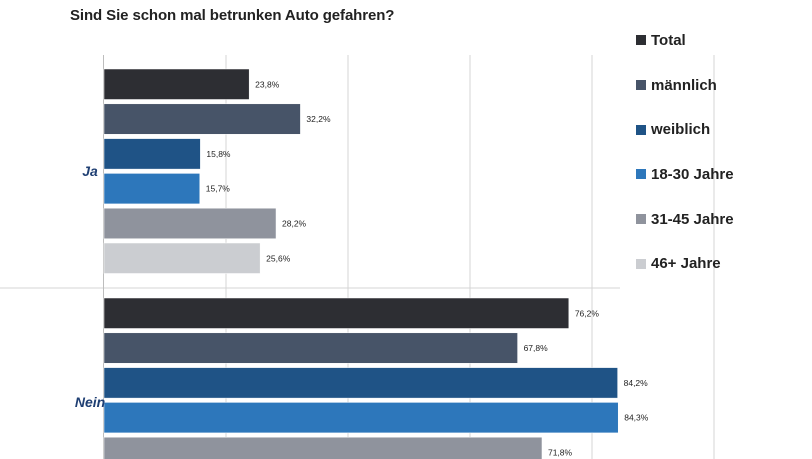 This screenshot has width=812, height=459. I want to click on legend-item: Total, so click(685, 40).